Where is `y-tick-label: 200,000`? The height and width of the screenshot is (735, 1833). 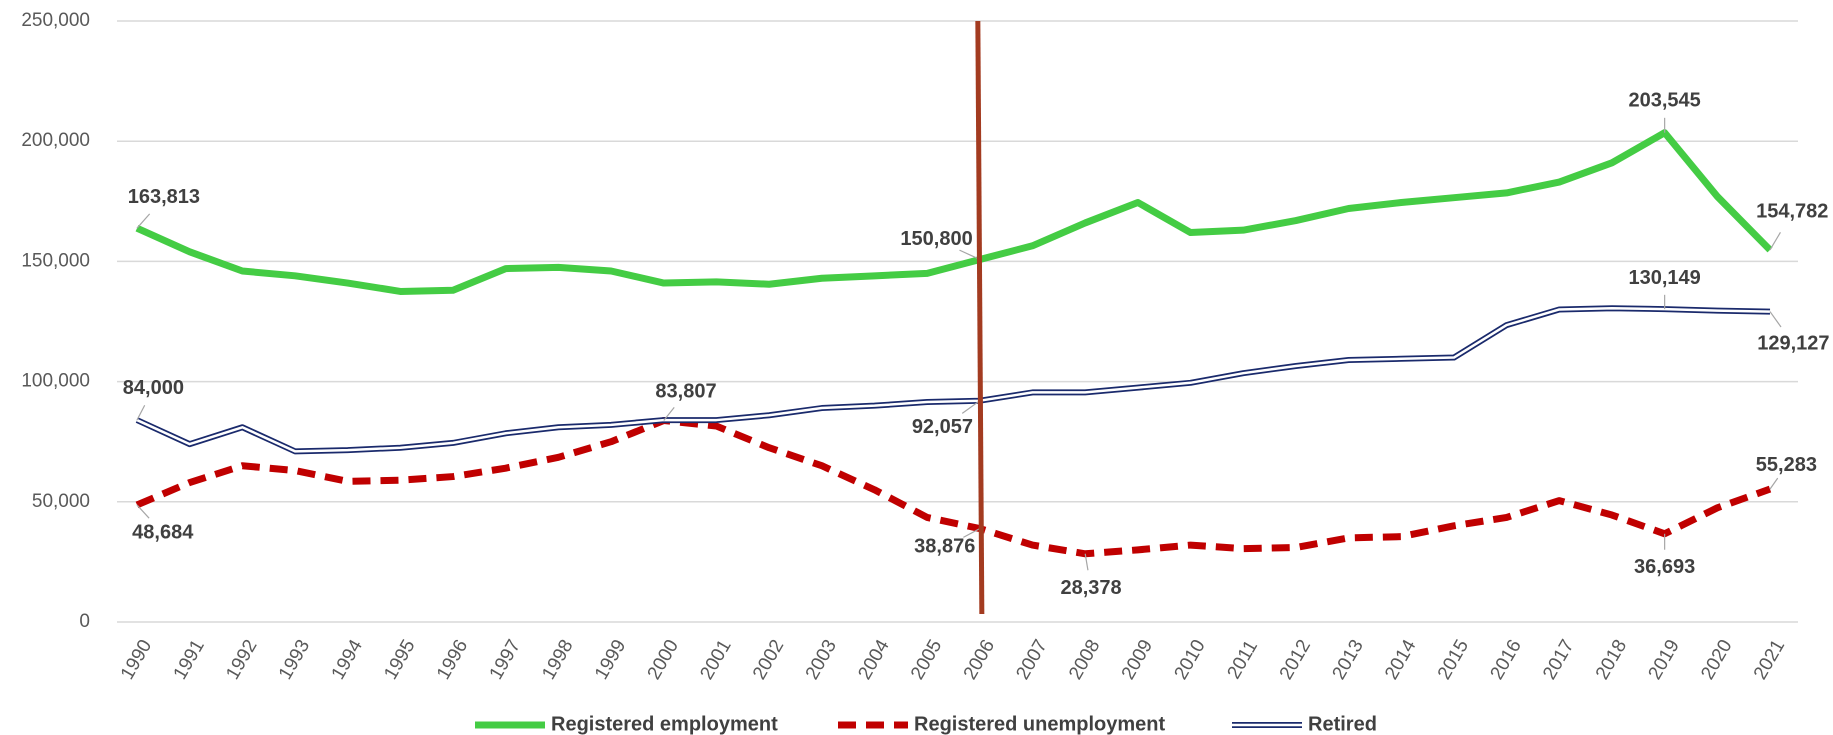
y-tick-label: 200,000 is located at coordinates (55, 140).